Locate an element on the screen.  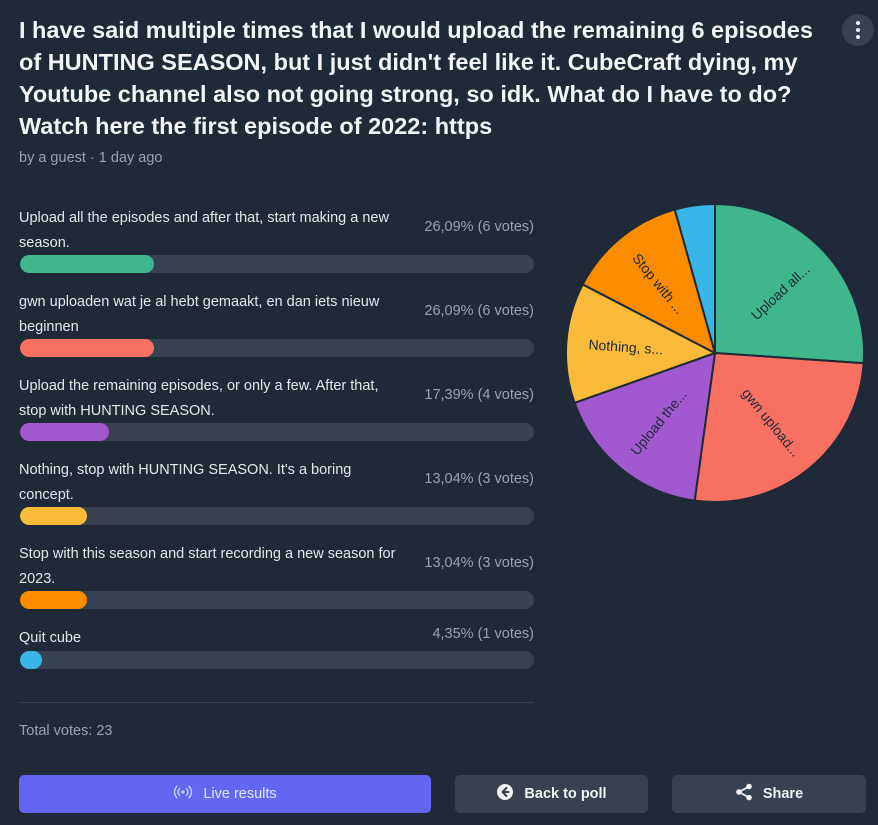
live-results-label: Live results is located at coordinates (240, 794).